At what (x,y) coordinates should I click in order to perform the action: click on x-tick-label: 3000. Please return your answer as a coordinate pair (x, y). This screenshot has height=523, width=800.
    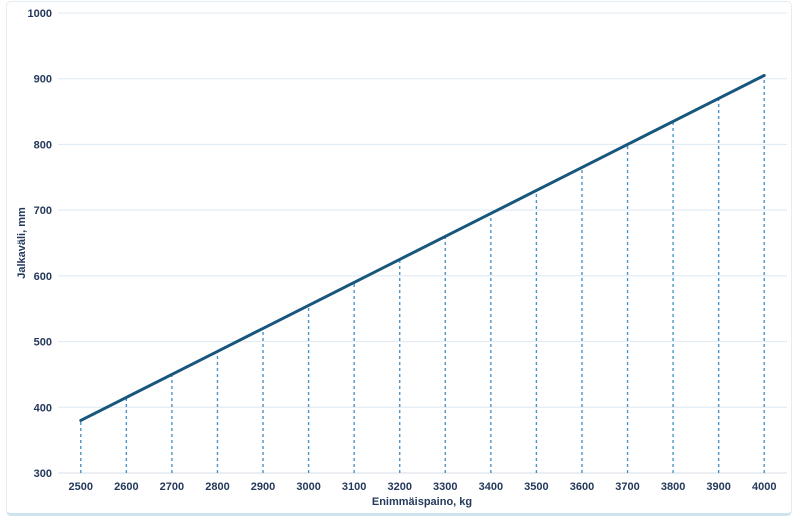
    Looking at the image, I should click on (308, 487).